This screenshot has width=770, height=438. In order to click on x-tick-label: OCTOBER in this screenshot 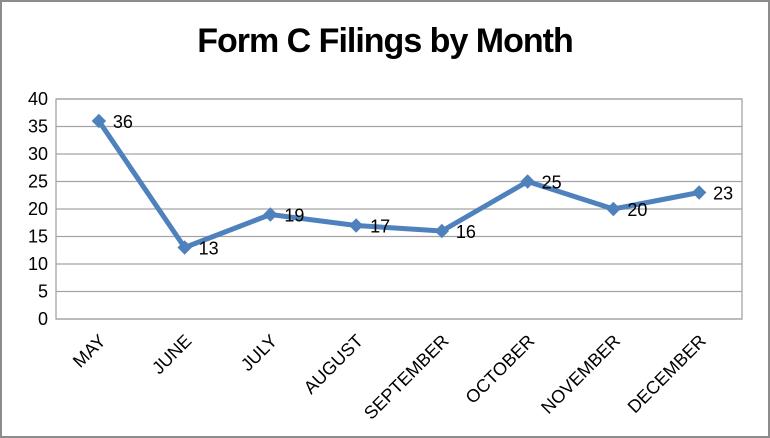, I will do `click(500, 369)`.